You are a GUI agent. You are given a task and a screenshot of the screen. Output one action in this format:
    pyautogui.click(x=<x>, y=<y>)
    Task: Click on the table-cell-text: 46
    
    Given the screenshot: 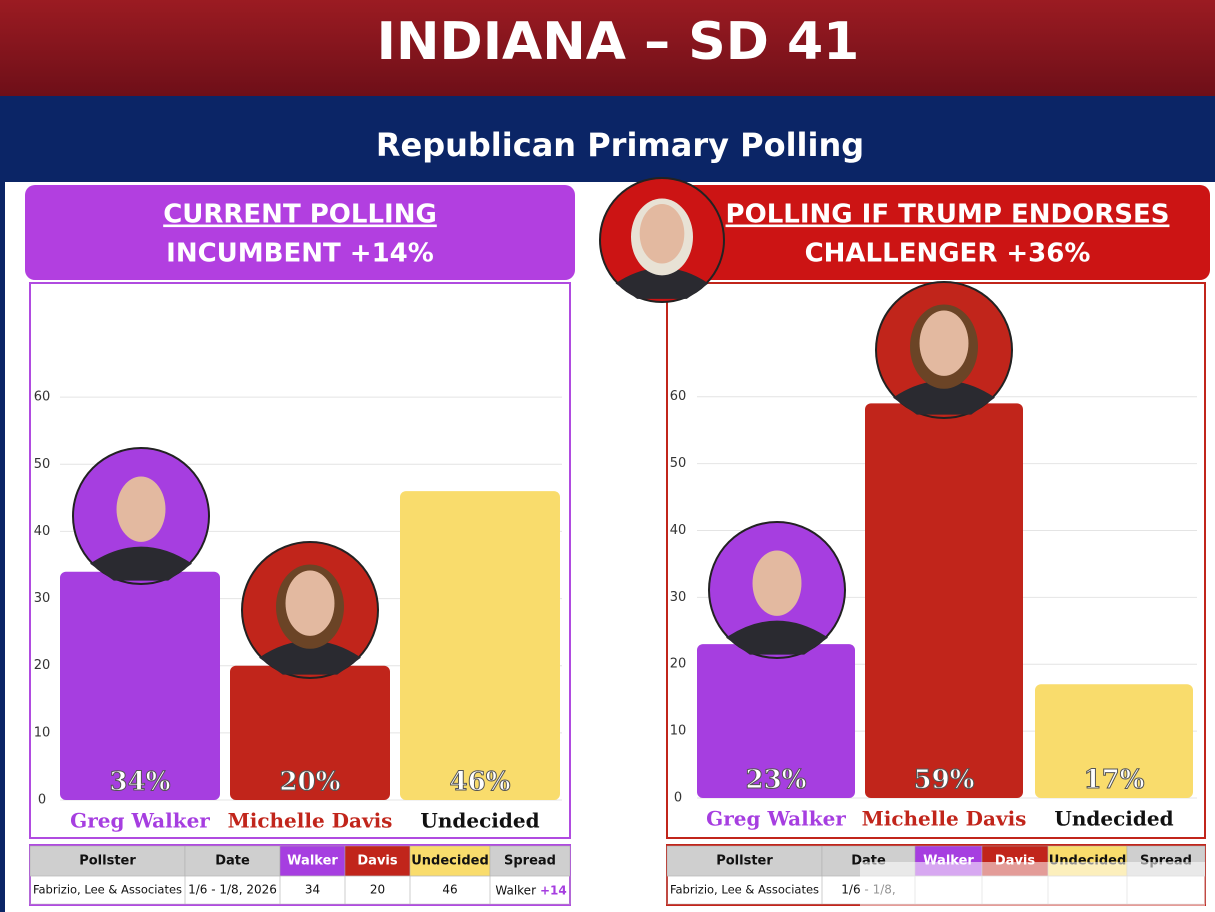 What is the action you would take?
    pyautogui.click(x=449, y=890)
    